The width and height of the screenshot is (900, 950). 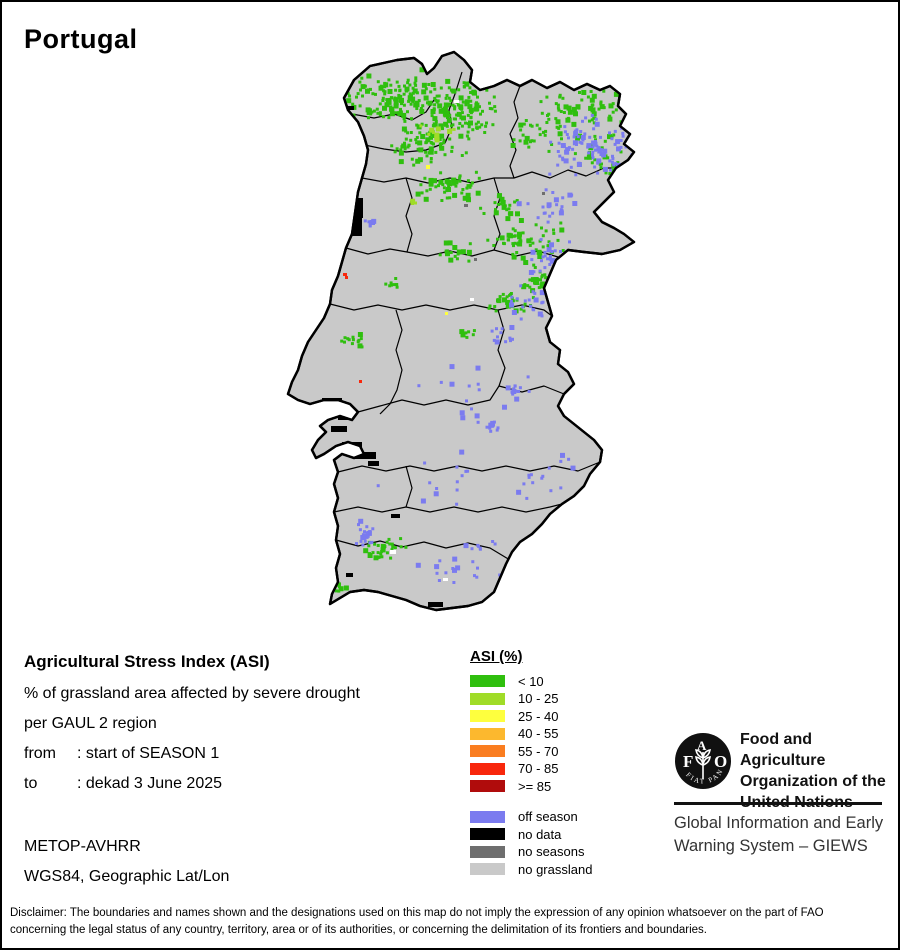 I want to click on legend-class-label: 40 - 55, so click(x=538, y=733).